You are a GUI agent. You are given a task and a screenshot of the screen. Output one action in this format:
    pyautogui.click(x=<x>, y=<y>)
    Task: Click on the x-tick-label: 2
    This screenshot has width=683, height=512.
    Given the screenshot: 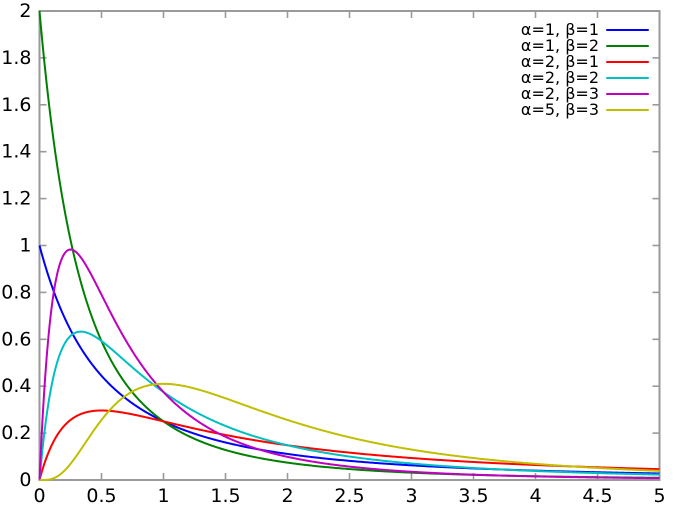 What is the action you would take?
    pyautogui.click(x=287, y=496)
    